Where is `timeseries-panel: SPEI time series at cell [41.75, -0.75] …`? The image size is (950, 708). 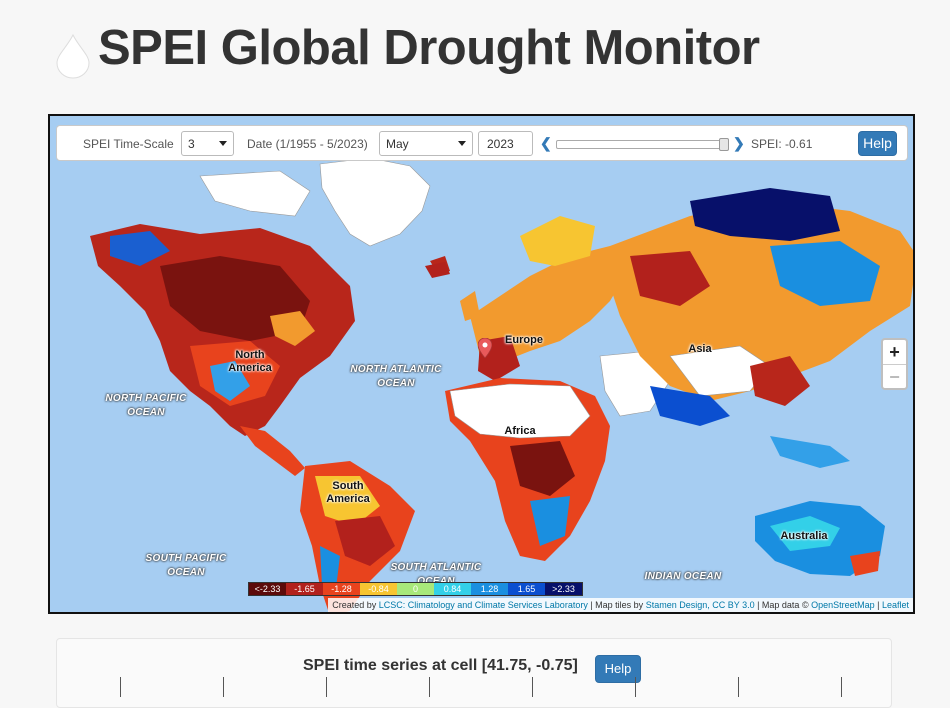
timeseries-panel: SPEI time series at cell [41.75, -0.75] … is located at coordinates (474, 673).